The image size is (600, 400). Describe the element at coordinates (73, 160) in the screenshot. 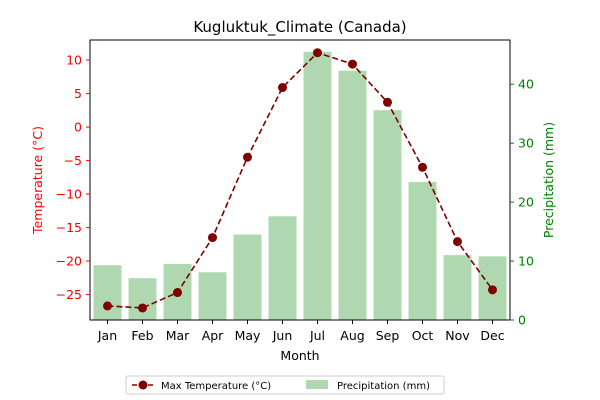

I see `left-tick-label: −5` at that location.